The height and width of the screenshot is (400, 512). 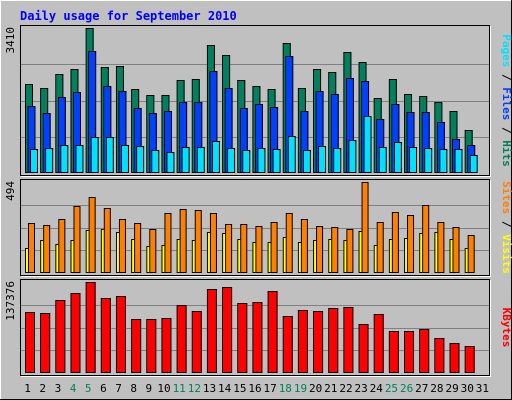 What do you see at coordinates (10, 40) in the screenshot?
I see `y-max-label: 3410` at bounding box center [10, 40].